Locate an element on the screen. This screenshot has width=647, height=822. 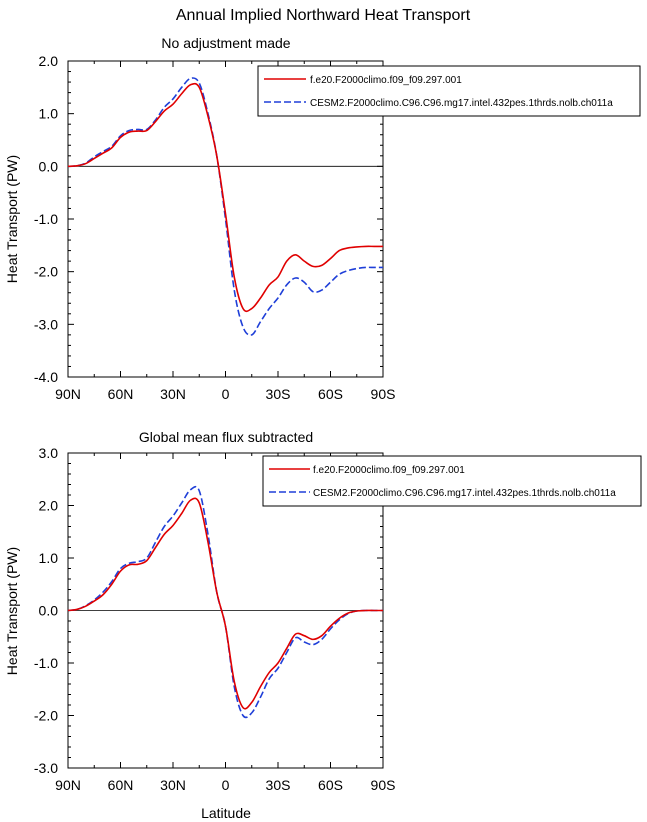
y-tick-label: -4.0 is located at coordinates (46, 377).